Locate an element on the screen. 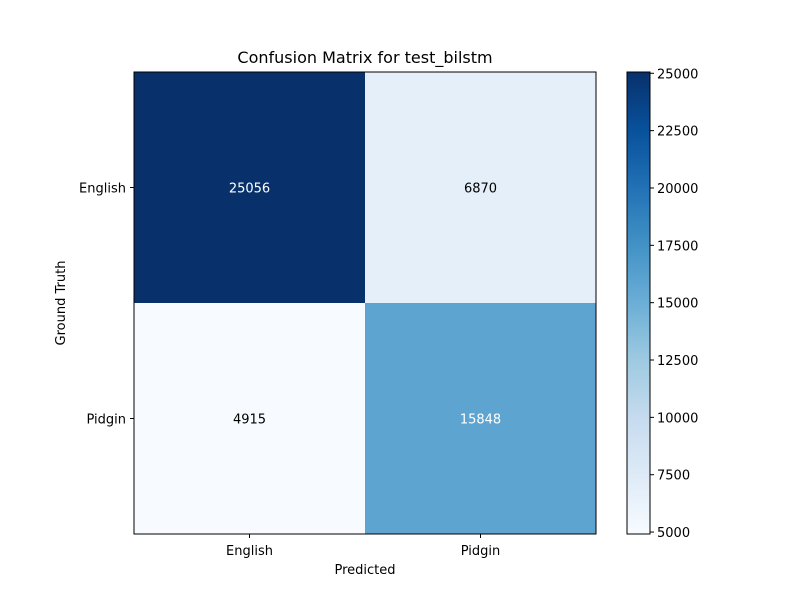  cell-labels: 25056 6870 4915 15848 is located at coordinates (365, 305).